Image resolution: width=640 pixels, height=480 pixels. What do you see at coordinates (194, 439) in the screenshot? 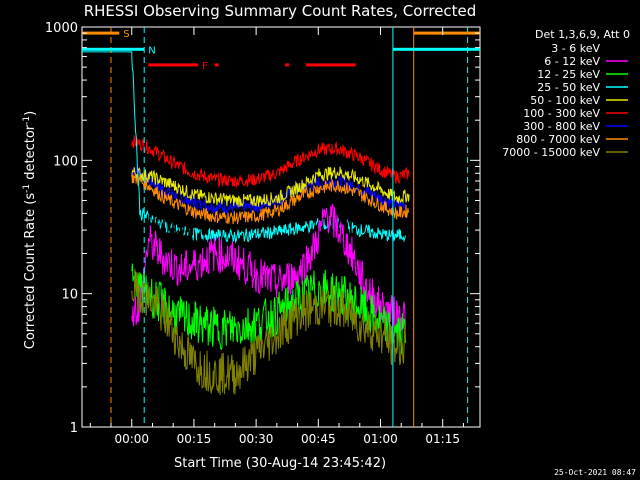
I see `x-tick-label-0015: 00:15` at bounding box center [194, 439].